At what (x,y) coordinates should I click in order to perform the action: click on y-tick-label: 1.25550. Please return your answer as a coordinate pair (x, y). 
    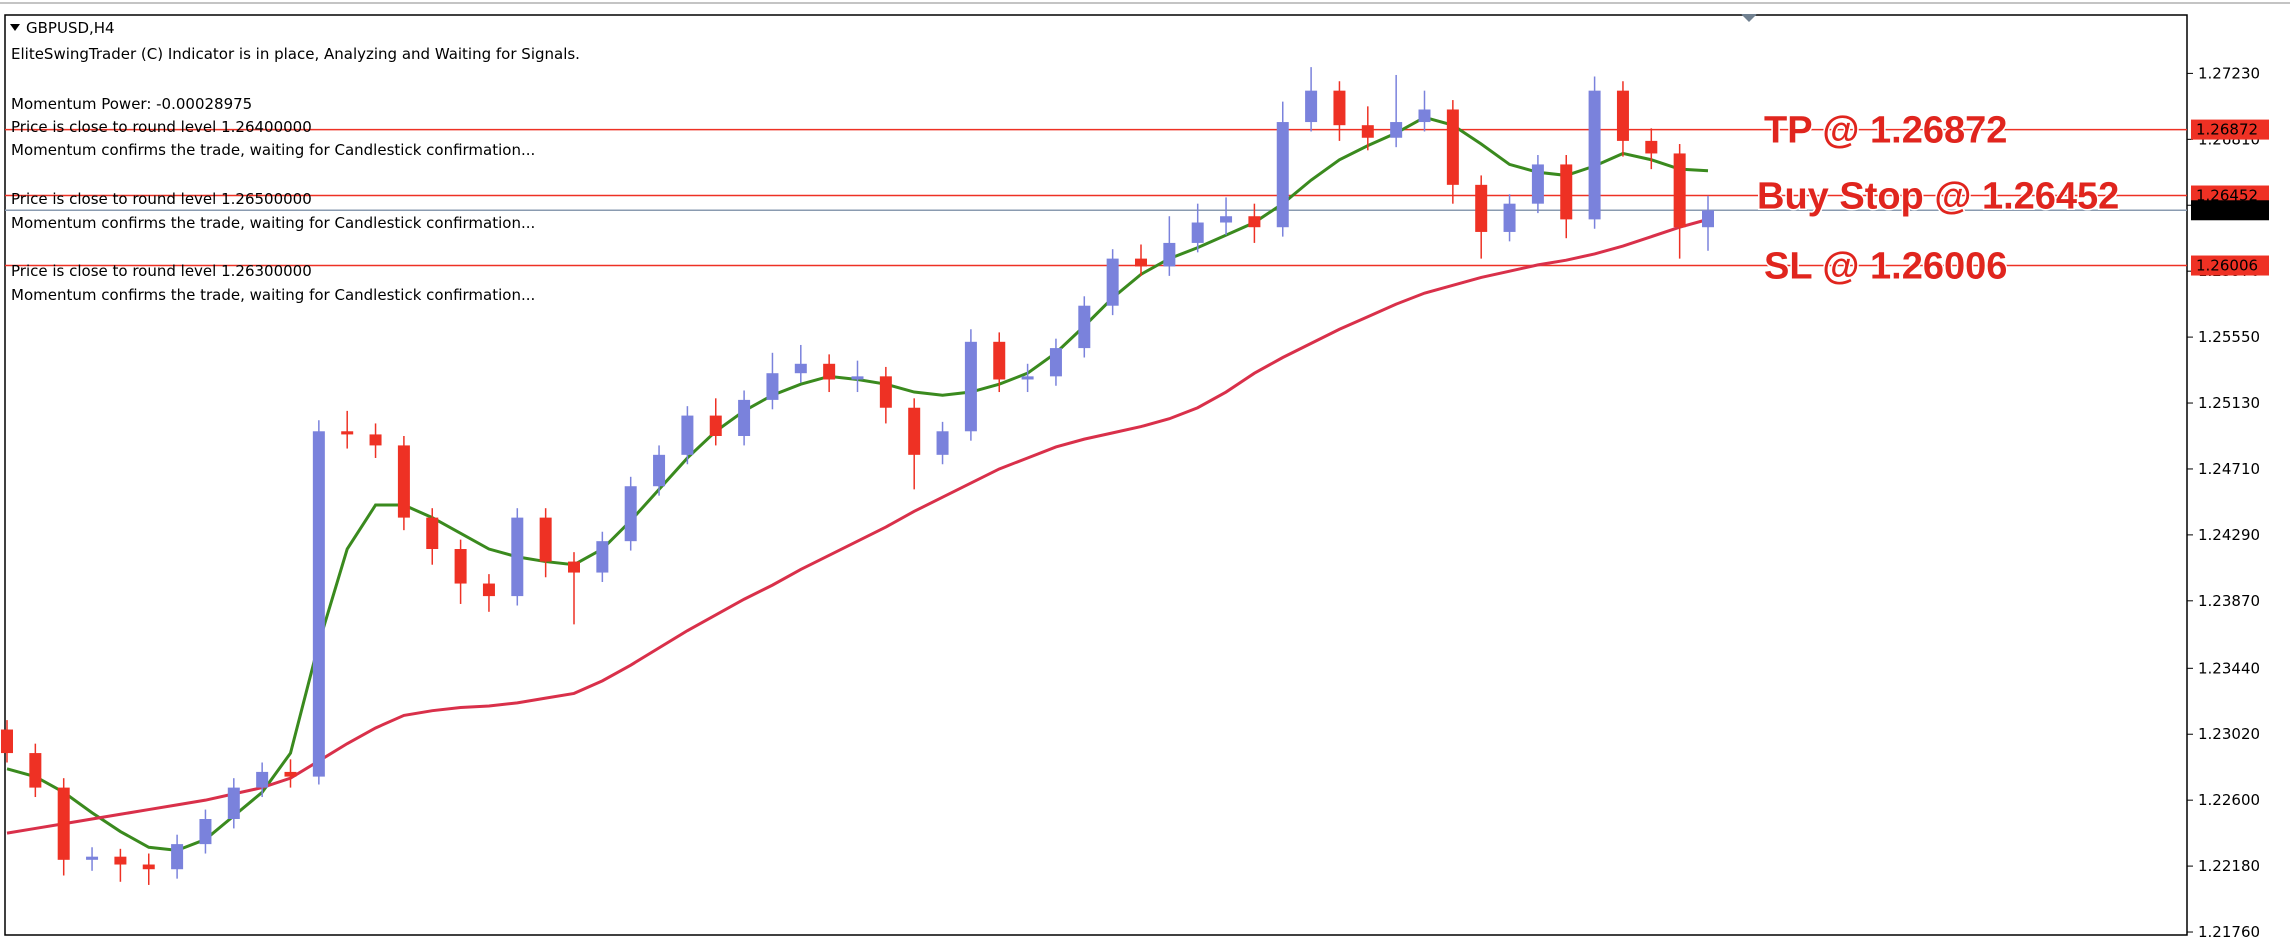
    Looking at the image, I should click on (2229, 337).